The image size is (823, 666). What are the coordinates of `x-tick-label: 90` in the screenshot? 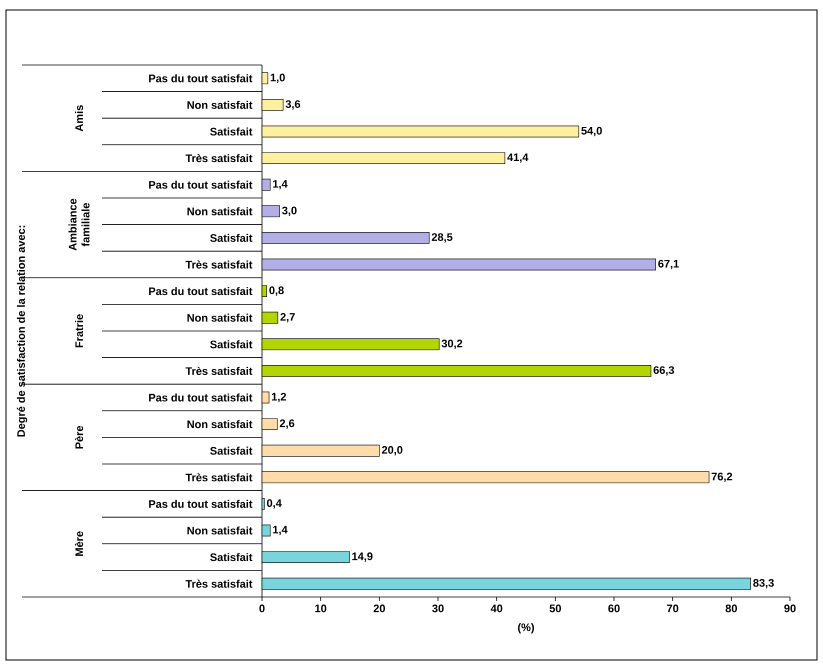 It's located at (790, 608).